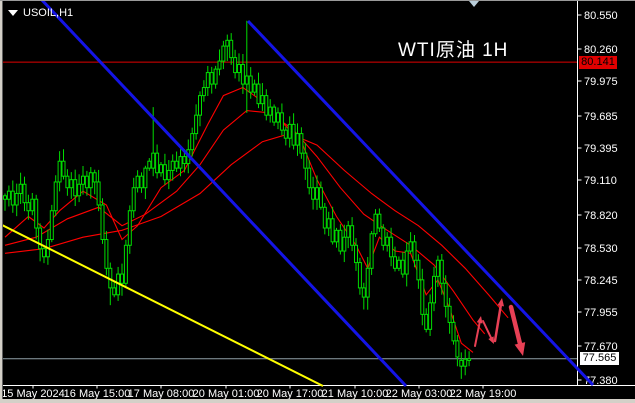 Image resolution: width=635 pixels, height=403 pixels. Describe the element at coordinates (2, 201) in the screenshot. I see `window-border-left-shade` at that location.